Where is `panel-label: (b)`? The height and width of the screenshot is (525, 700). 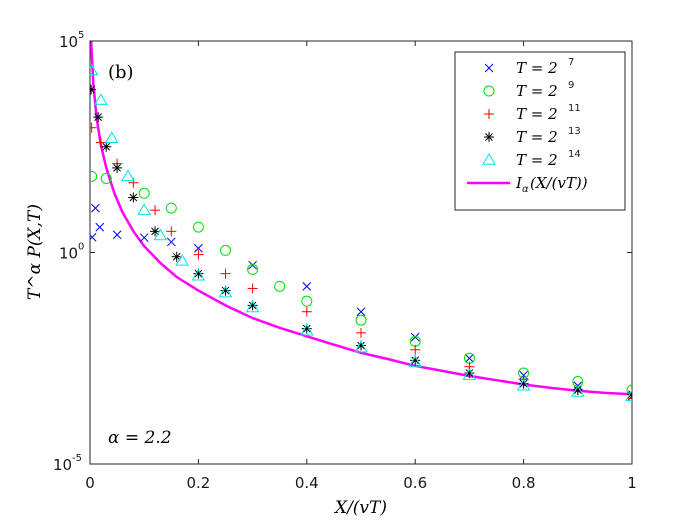
panel-label: (b) is located at coordinates (121, 72).